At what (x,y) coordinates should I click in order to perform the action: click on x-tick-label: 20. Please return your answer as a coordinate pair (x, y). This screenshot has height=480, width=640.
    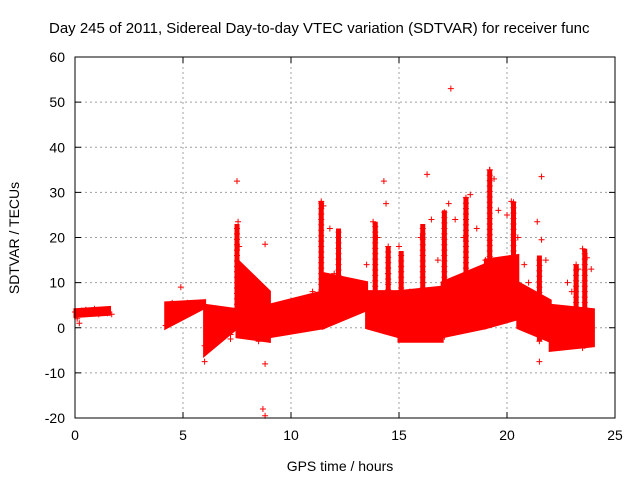
    Looking at the image, I should click on (507, 435).